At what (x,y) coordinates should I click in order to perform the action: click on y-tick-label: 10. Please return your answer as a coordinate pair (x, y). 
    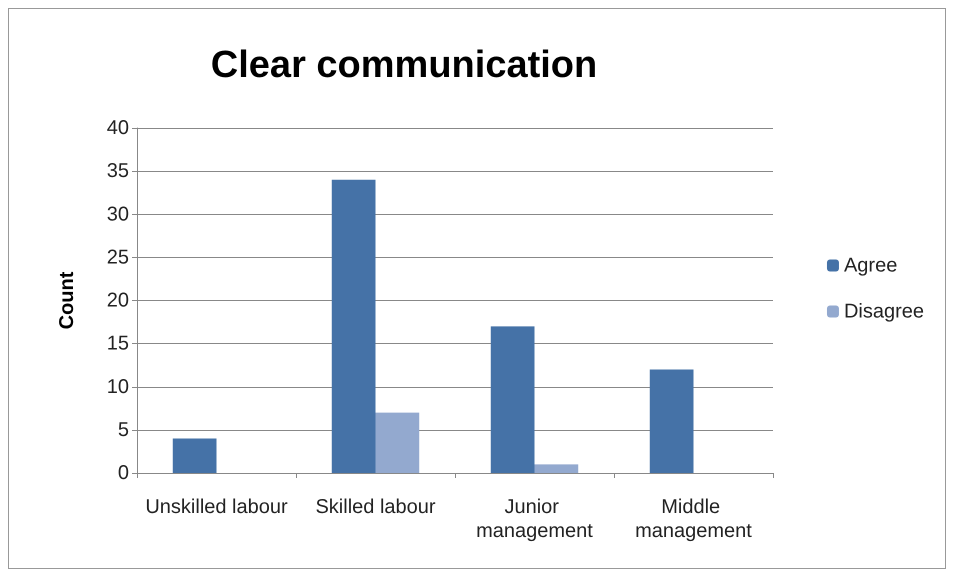
    Looking at the image, I should click on (117, 387).